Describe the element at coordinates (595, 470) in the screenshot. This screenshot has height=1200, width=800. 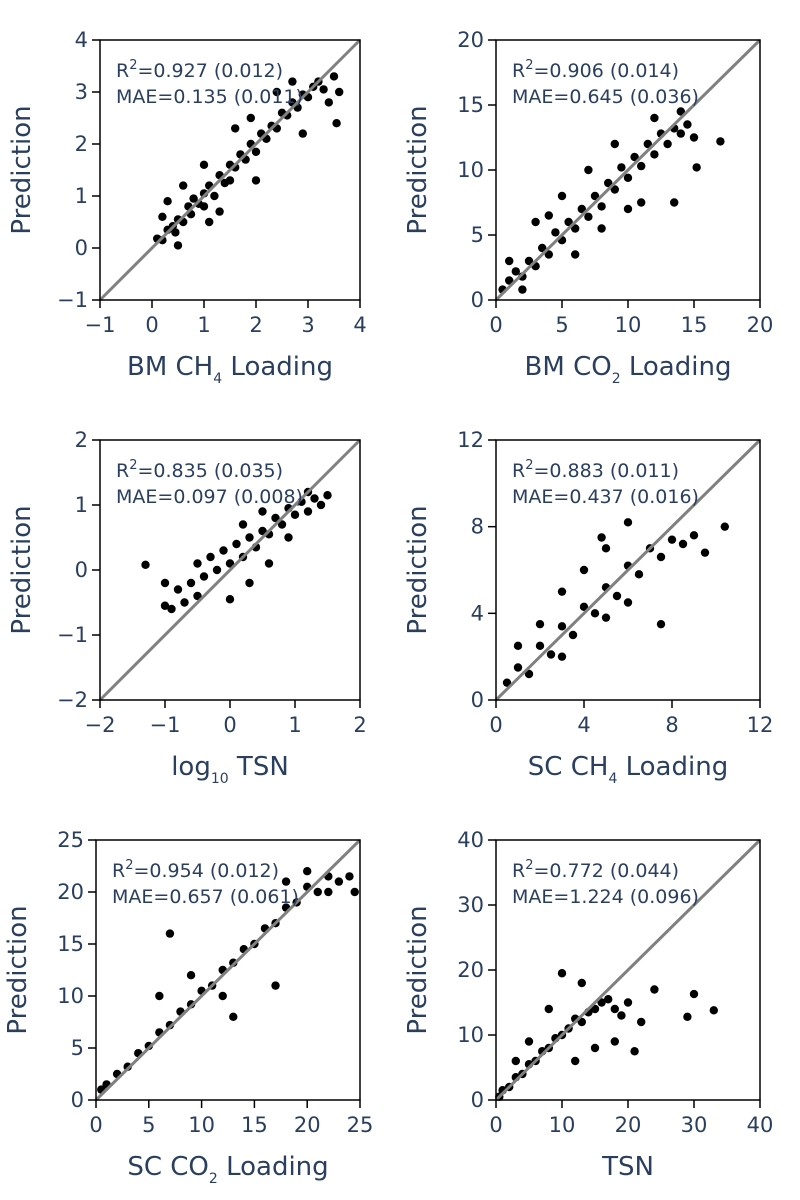
I see `r2-annotation: R2=0.883 (0.011)` at that location.